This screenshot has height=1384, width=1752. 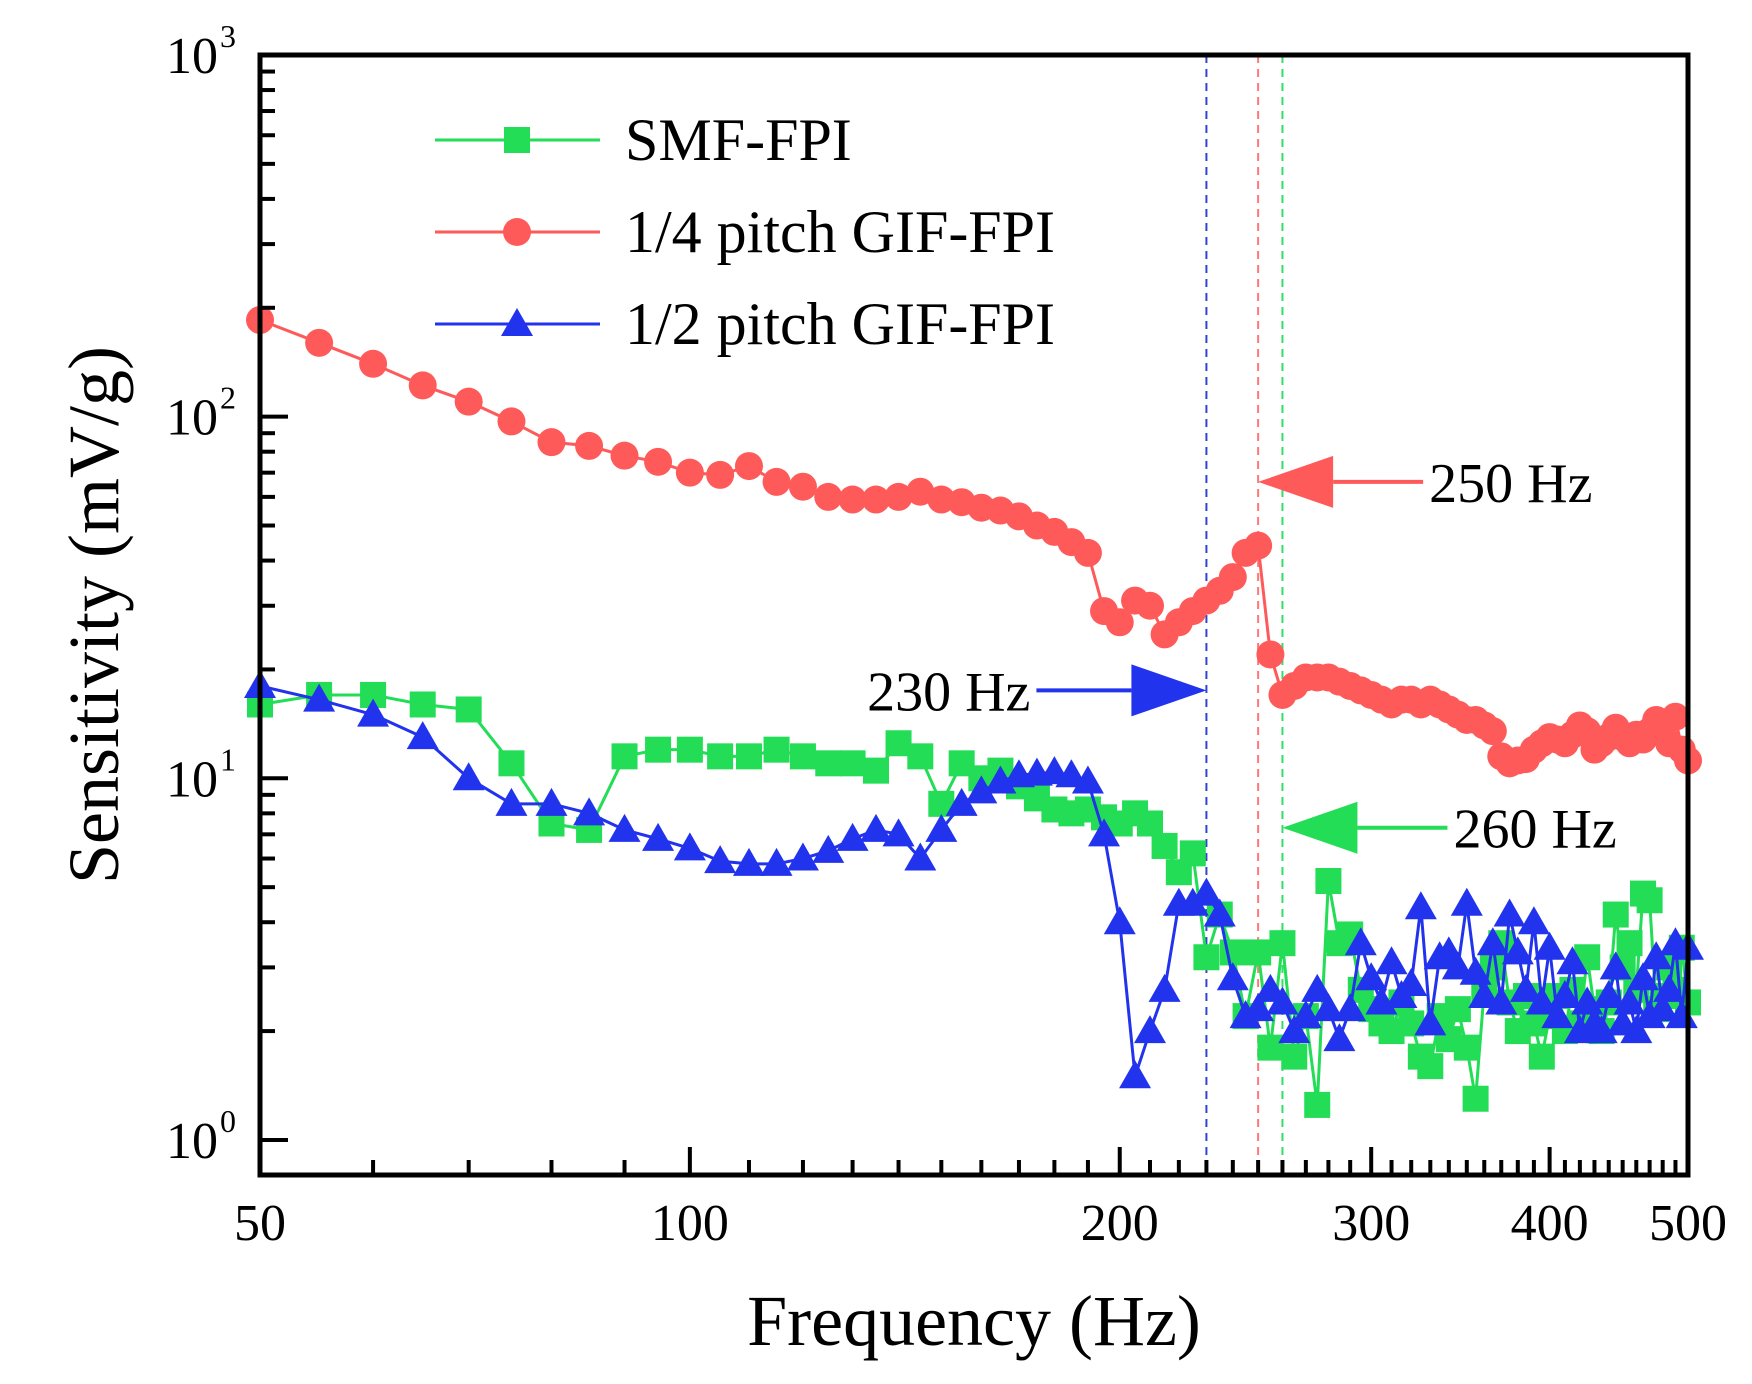 I want to click on x-tick-label-50: 50, so click(x=260, y=1223).